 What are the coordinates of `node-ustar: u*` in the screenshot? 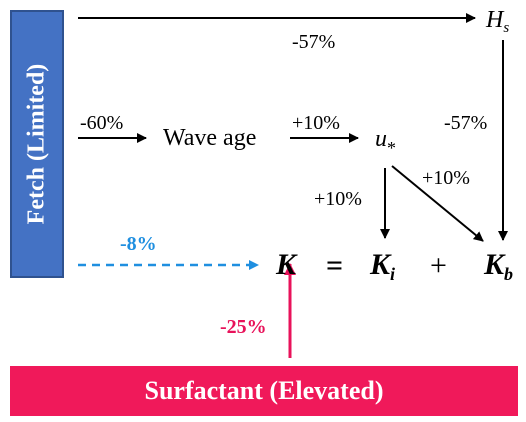 It's located at (385, 142).